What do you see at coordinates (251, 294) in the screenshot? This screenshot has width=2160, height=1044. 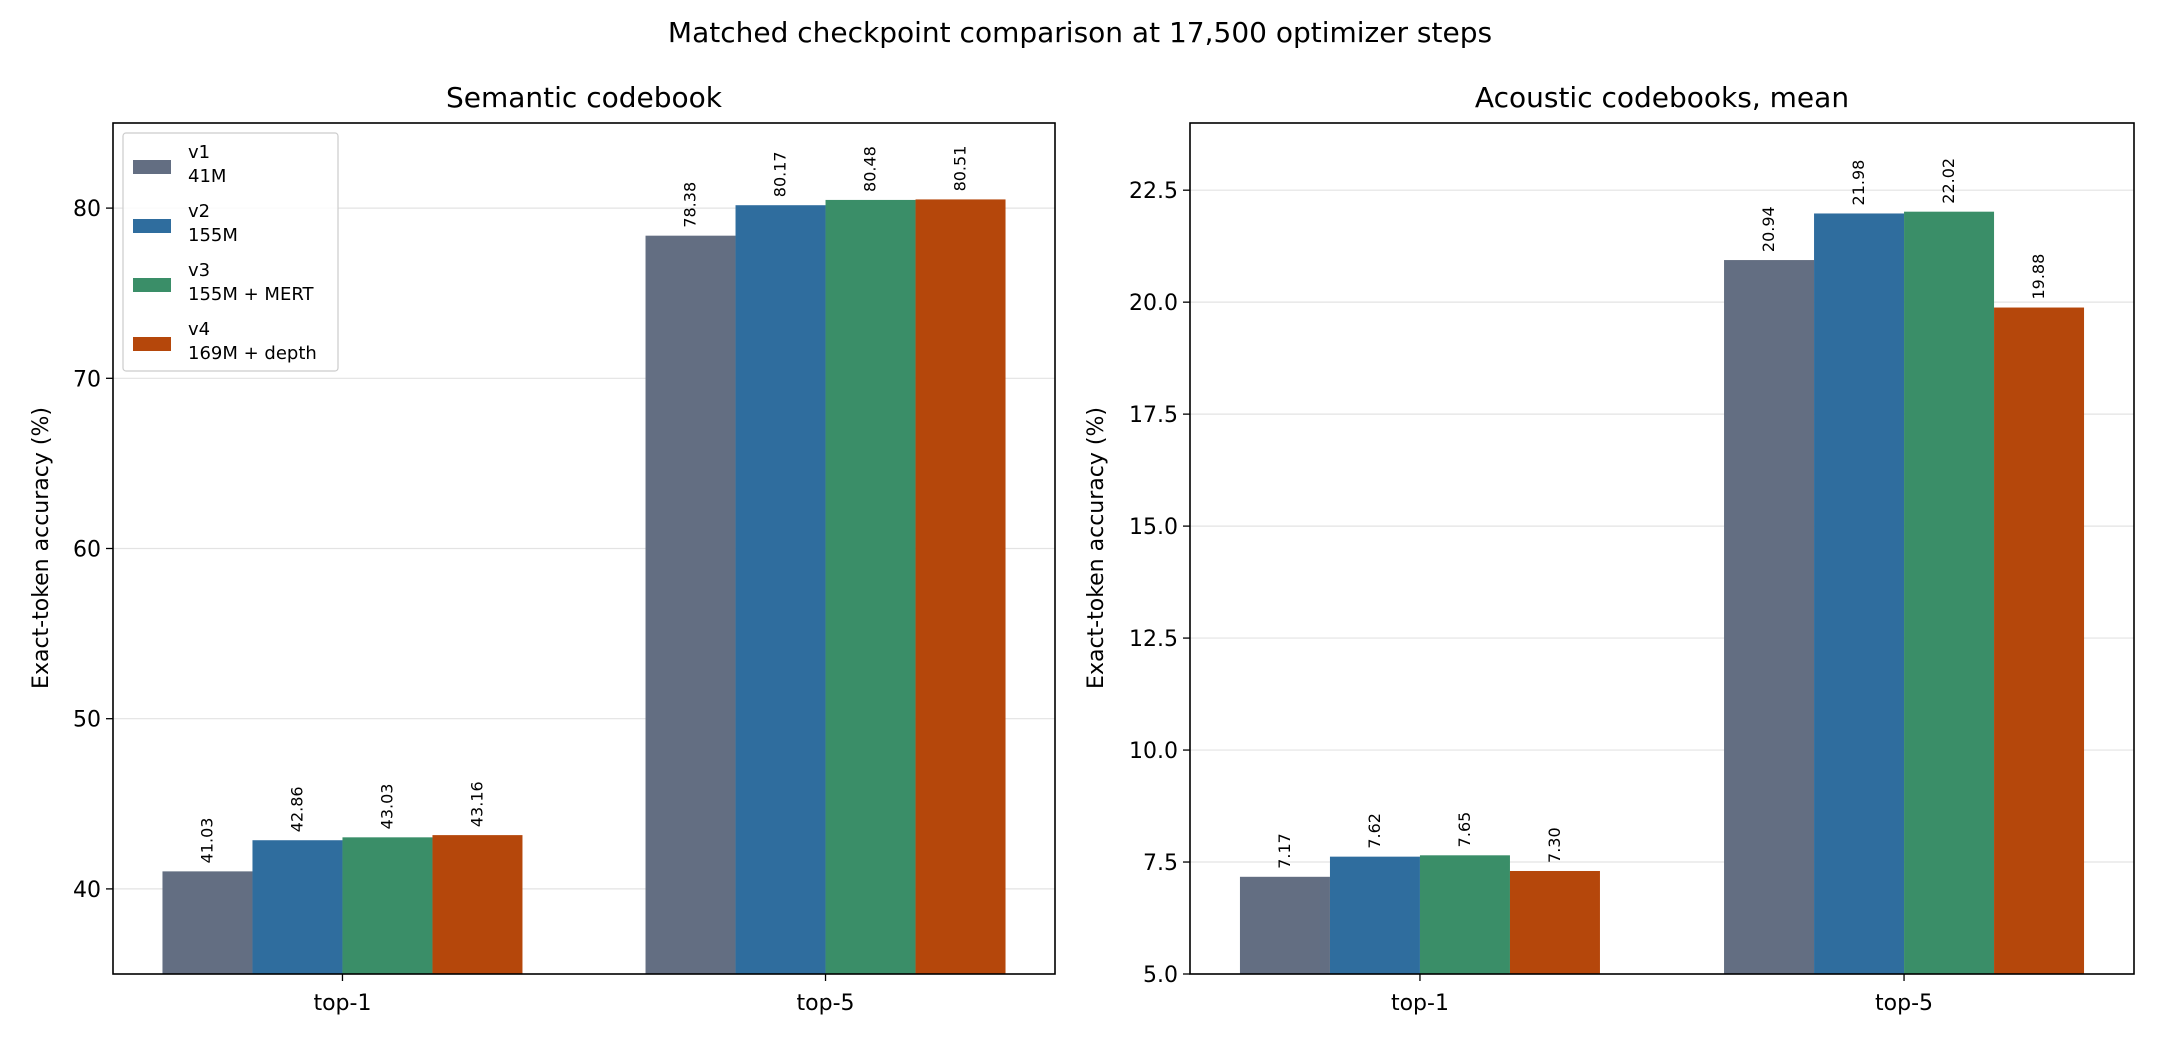 I see `legend-sublabel: 155M + MERT` at bounding box center [251, 294].